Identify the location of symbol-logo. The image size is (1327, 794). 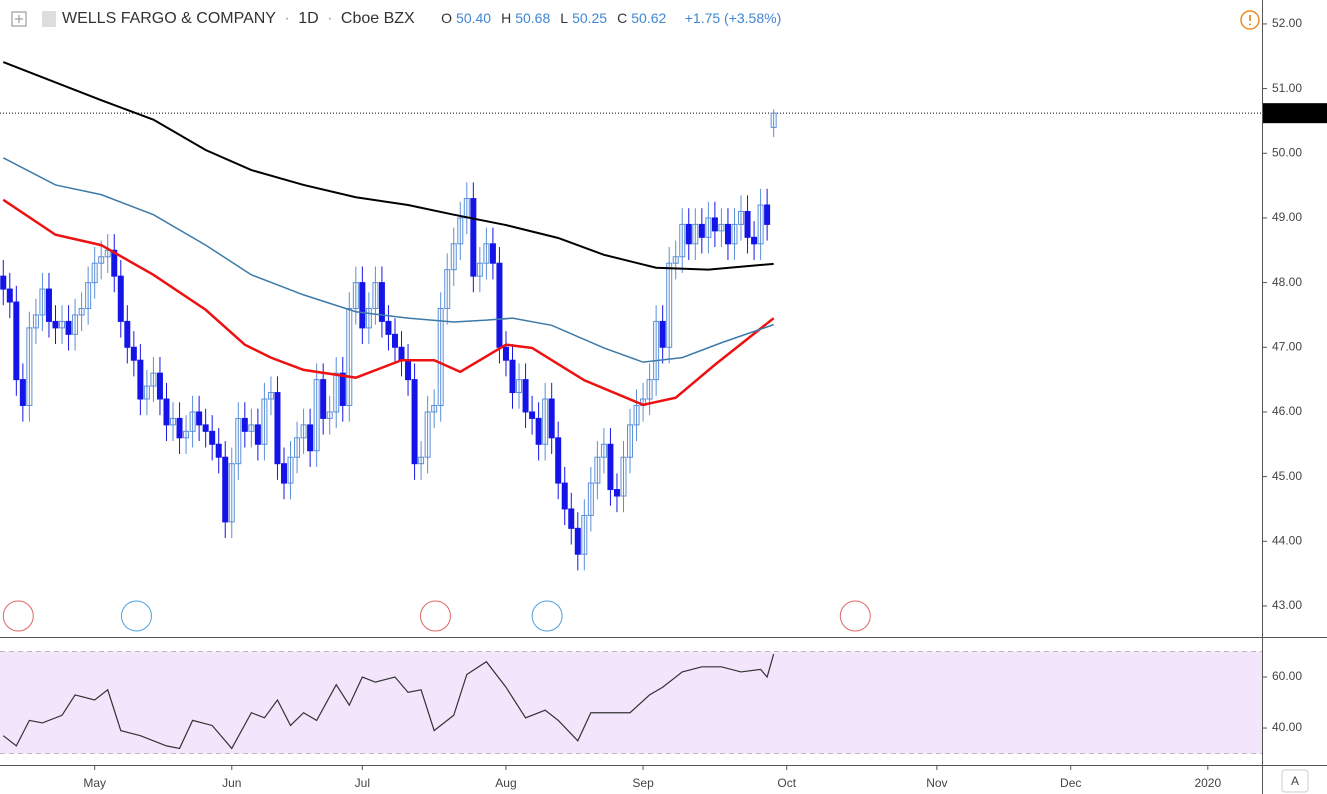
(49, 19).